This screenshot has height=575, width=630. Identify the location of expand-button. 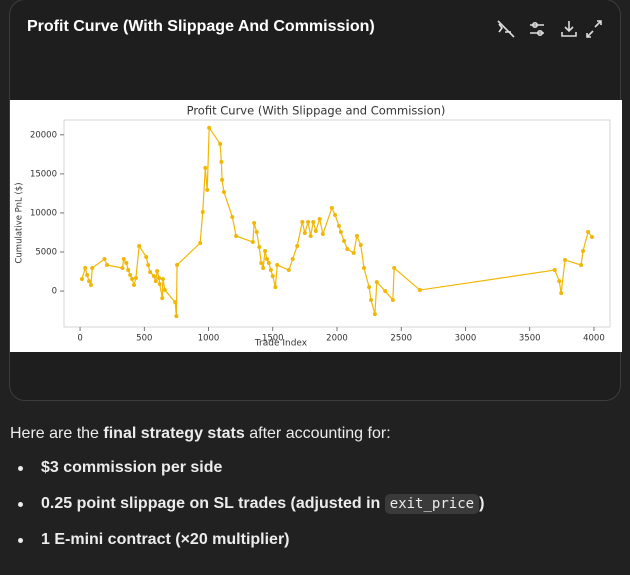
(594, 29).